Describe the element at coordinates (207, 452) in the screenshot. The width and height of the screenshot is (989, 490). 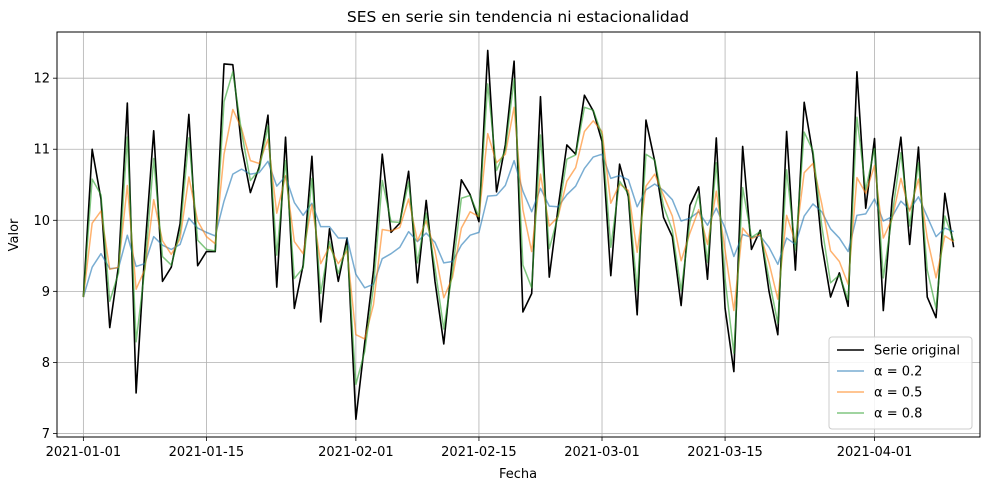
I see `x-tick-label: 2021-01-15` at that location.